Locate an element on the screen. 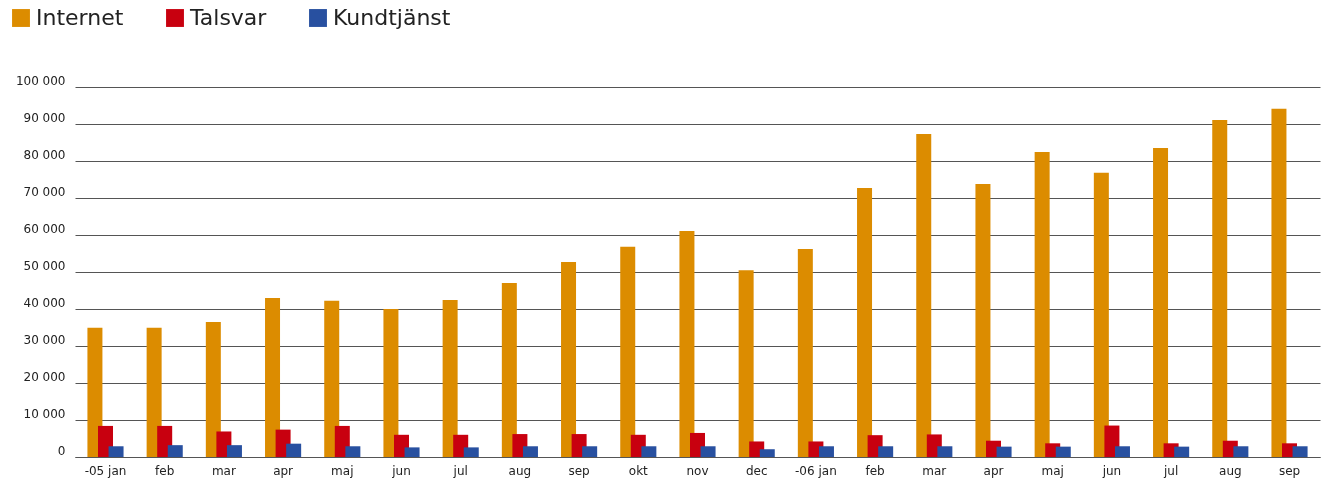 This screenshot has width=1327, height=482. legend-label: Kundtjänst is located at coordinates (392, 17).